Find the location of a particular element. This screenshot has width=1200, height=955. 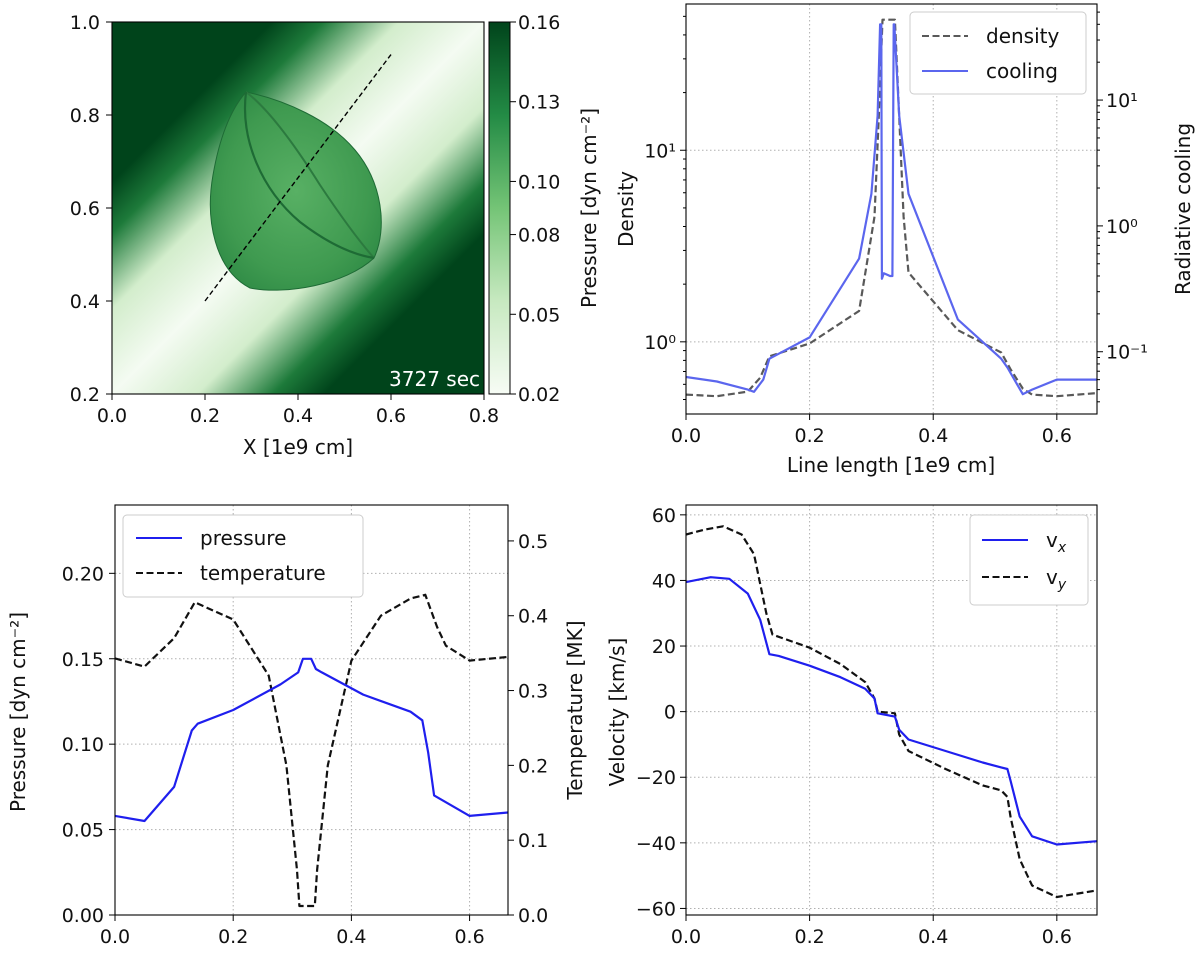

legend-label-cooling: cooling is located at coordinates (1022, 71).